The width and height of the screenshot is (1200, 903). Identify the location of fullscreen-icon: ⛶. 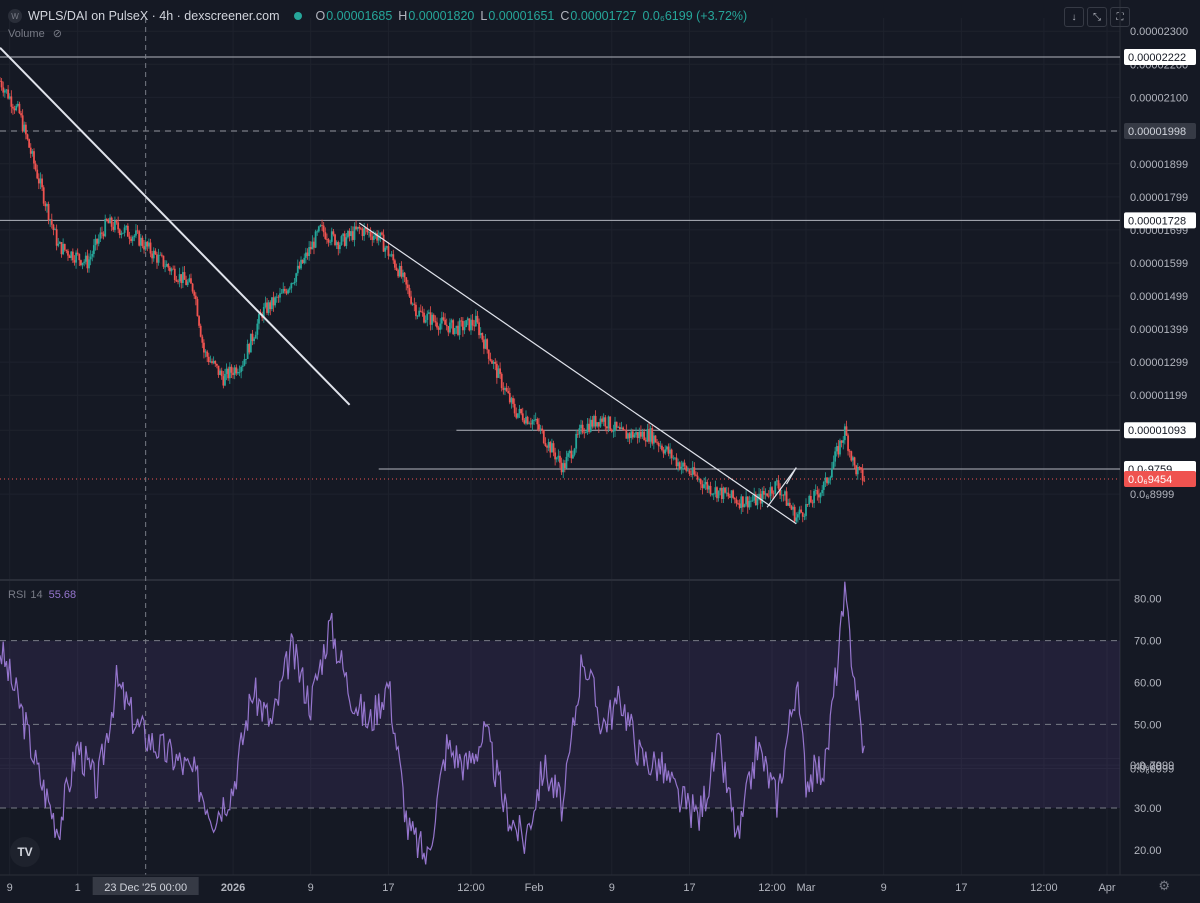
(1120, 17).